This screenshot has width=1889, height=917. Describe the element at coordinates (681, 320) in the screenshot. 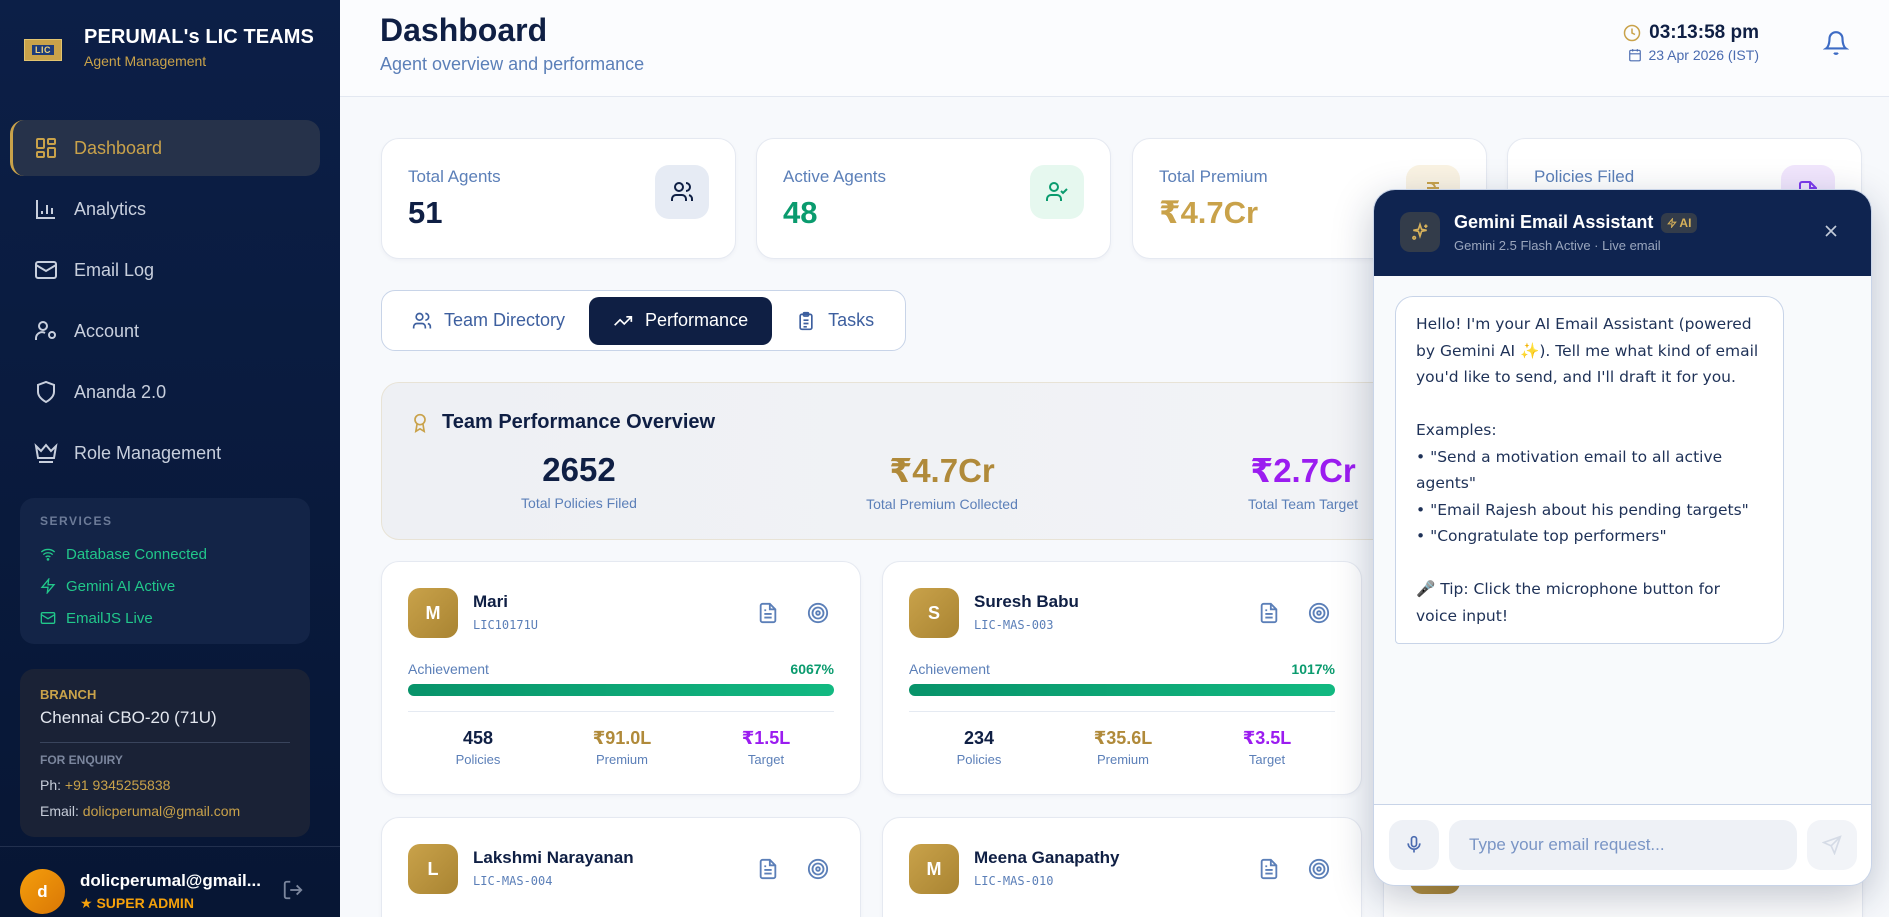

I see `tab-performance: Performance` at that location.